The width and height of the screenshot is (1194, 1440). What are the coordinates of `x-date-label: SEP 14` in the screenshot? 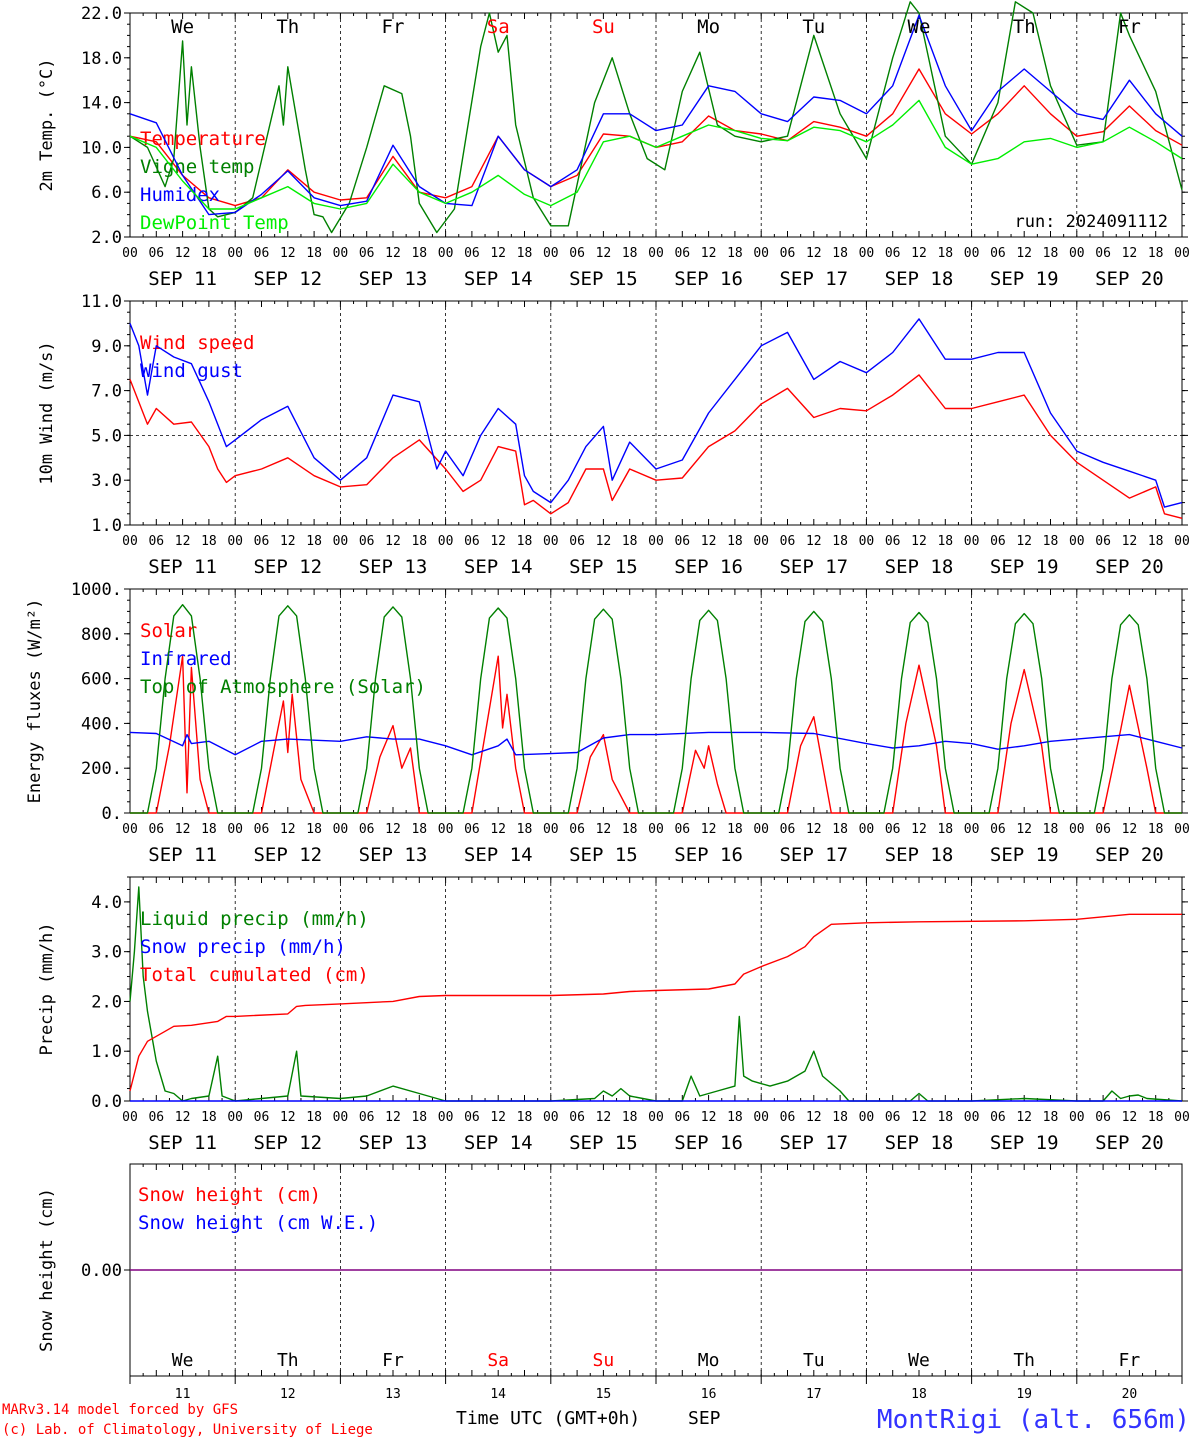 It's located at (498, 855).